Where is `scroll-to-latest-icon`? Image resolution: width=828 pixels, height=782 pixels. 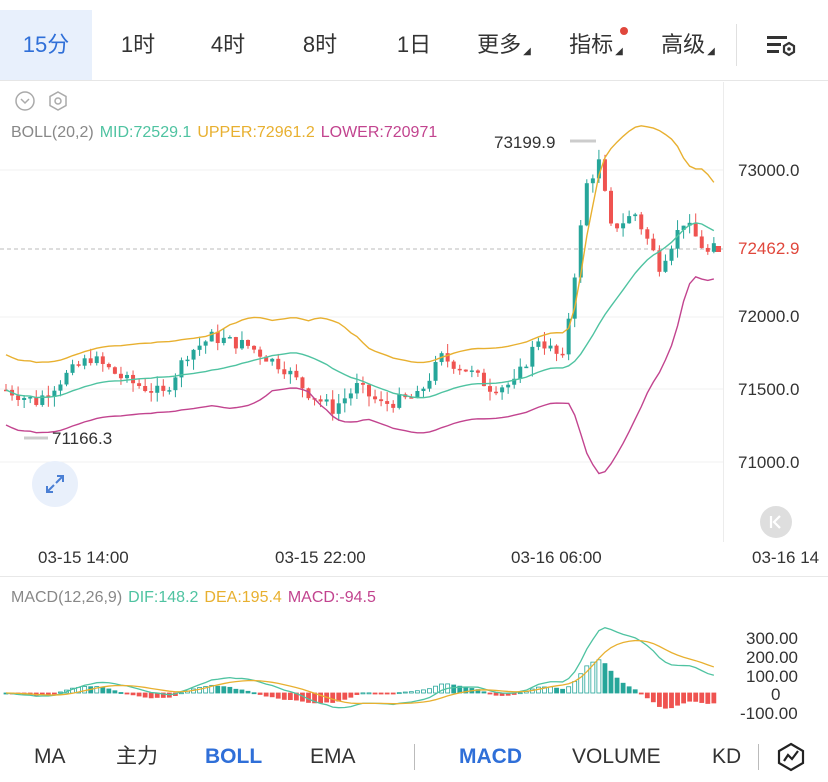
scroll-to-latest-icon is located at coordinates (775, 522).